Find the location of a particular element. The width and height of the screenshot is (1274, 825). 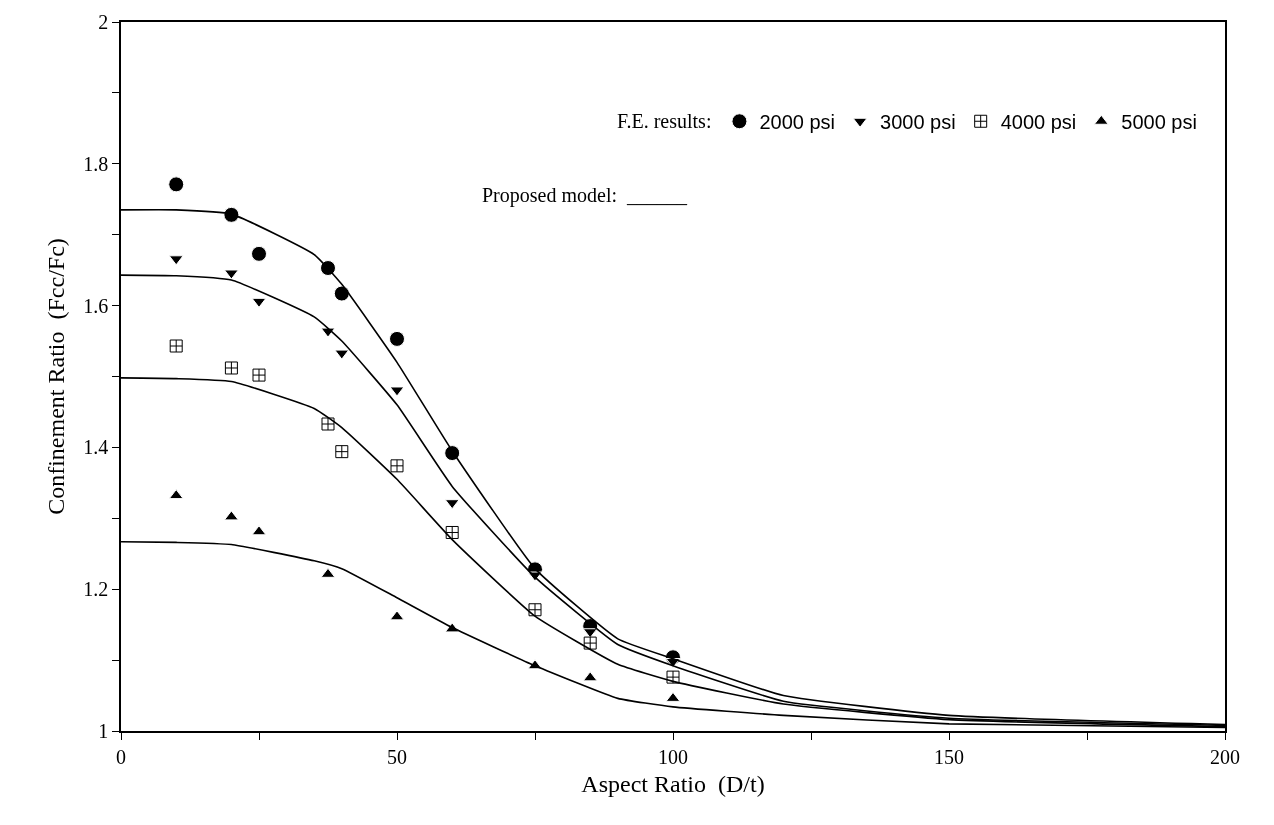

x-tick-label: 200 is located at coordinates (1225, 756).